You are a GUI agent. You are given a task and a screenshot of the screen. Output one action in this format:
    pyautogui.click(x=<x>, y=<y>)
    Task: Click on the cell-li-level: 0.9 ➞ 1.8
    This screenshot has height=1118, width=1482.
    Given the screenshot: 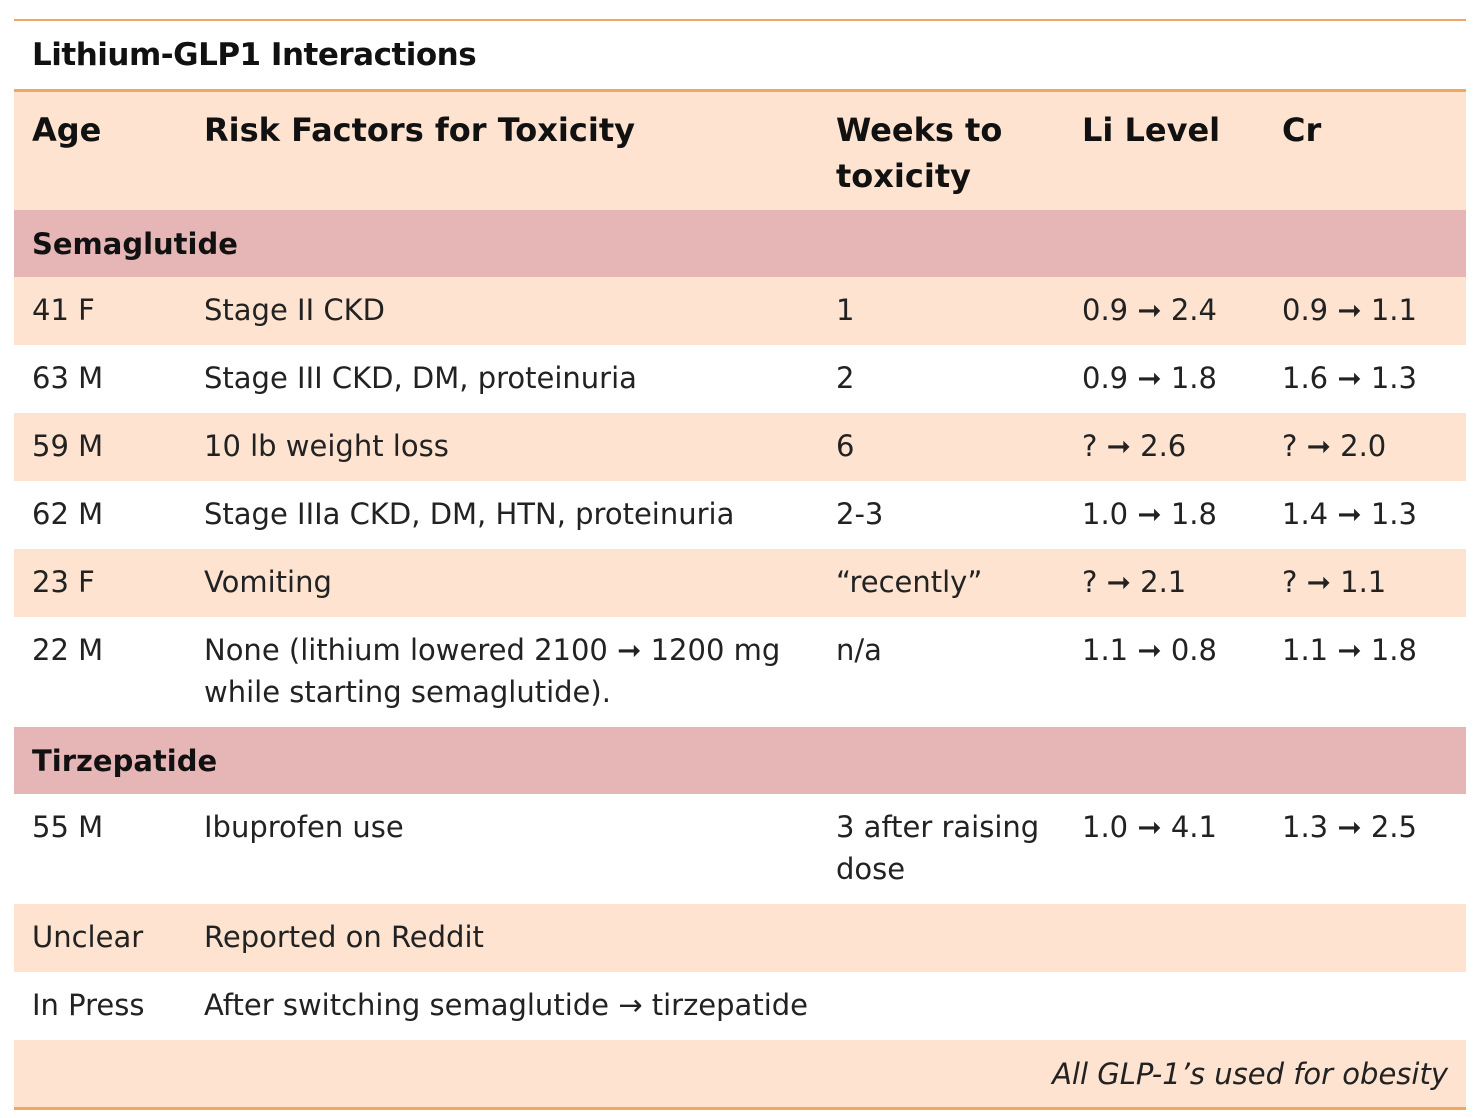 What is the action you would take?
    pyautogui.click(x=1149, y=378)
    